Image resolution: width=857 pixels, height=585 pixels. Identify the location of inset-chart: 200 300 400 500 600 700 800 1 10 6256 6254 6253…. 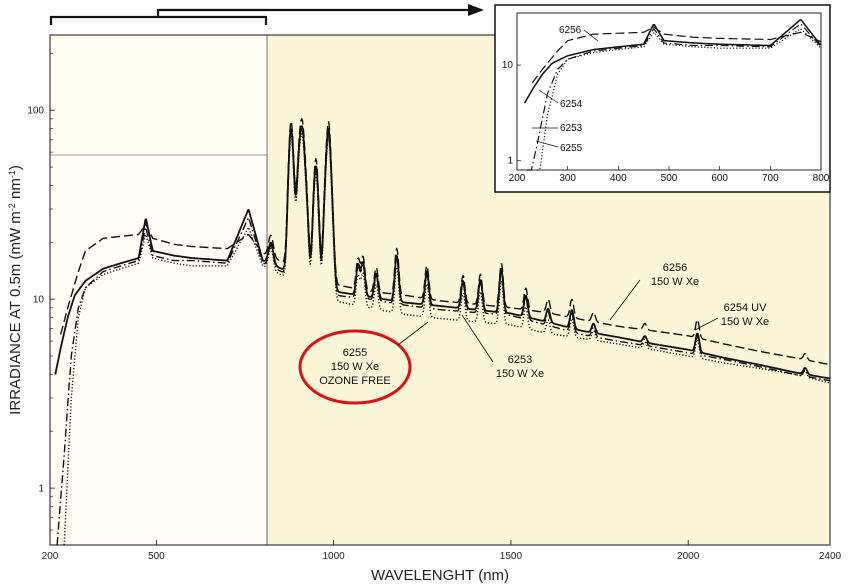
(662, 98).